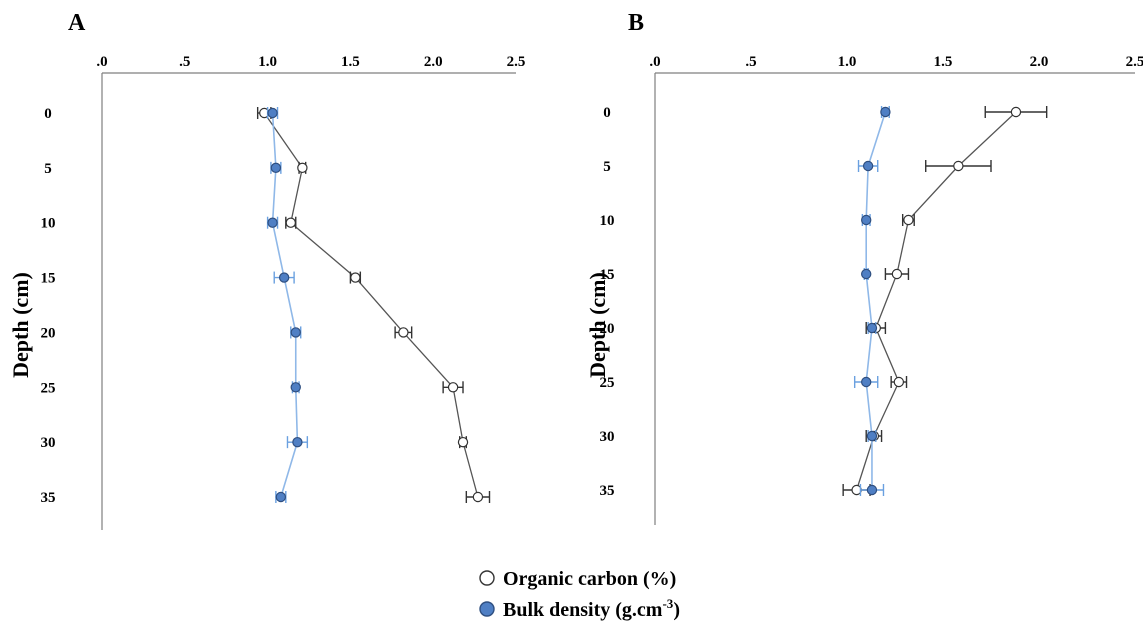  What do you see at coordinates (48, 279) in the screenshot?
I see `panel-a-y-tick-label: 15` at bounding box center [48, 279].